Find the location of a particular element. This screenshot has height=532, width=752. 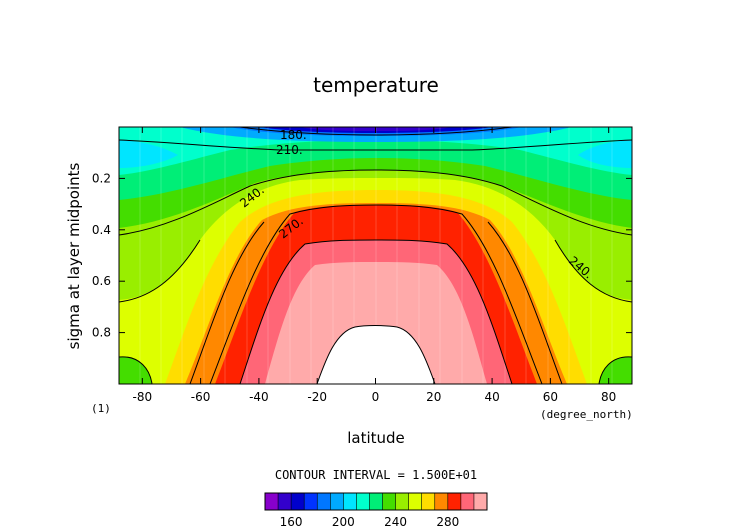

x-axis-label: latitude is located at coordinates (376, 438).